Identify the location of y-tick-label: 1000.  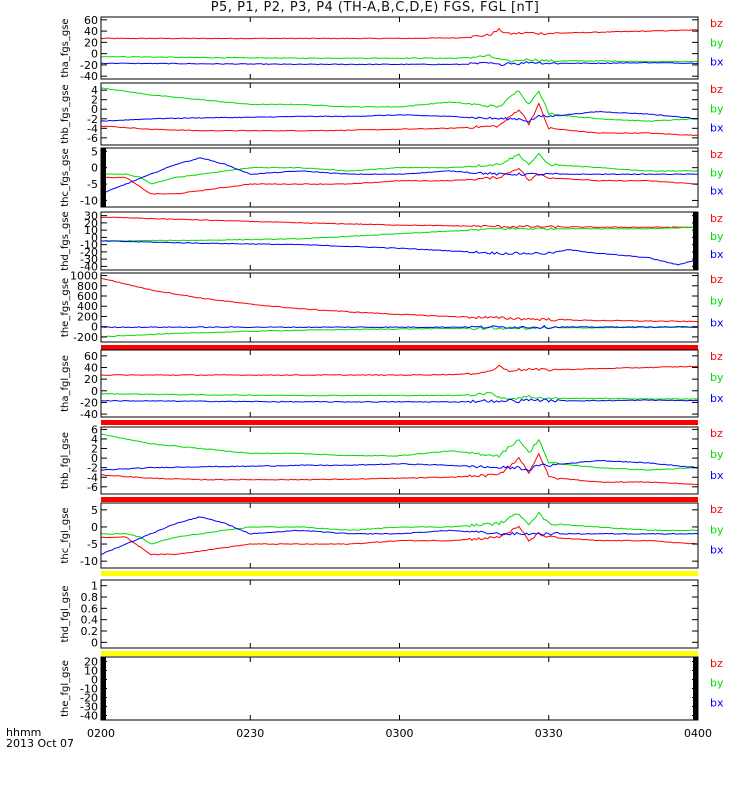
(84, 276).